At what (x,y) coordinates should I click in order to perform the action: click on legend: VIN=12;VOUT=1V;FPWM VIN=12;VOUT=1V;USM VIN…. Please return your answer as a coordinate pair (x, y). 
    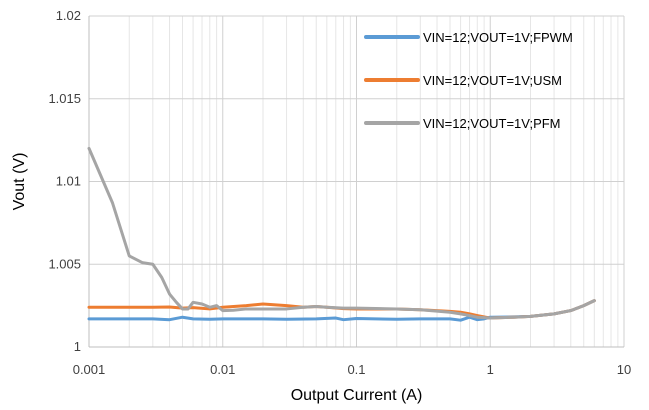
    Looking at the image, I should click on (468, 80).